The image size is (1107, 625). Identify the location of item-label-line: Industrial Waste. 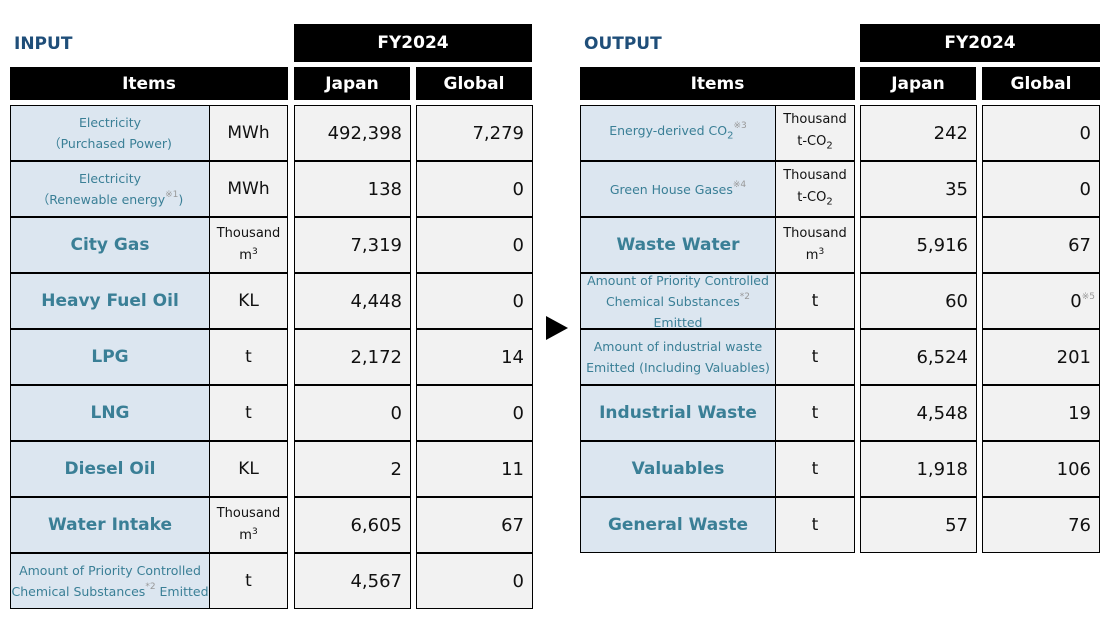
(678, 413).